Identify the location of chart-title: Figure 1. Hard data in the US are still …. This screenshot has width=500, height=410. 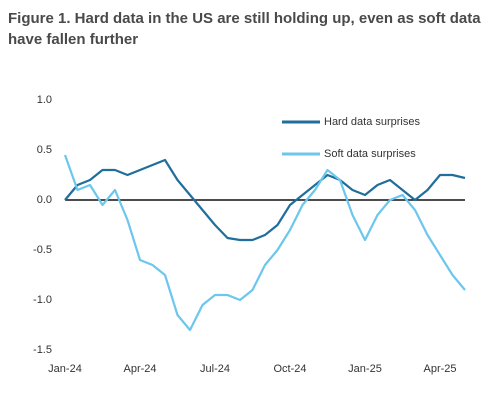
(244, 29).